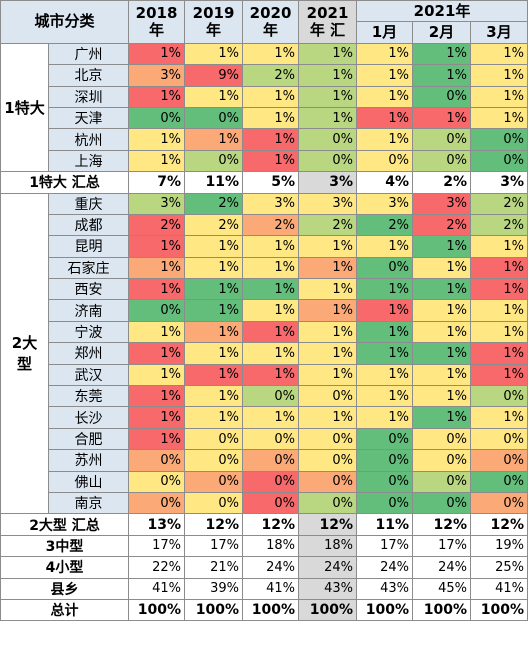 Image resolution: width=528 pixels, height=668 pixels. What do you see at coordinates (65, 524) in the screenshot?
I see `subtotal-label: 2大型 汇总` at bounding box center [65, 524].